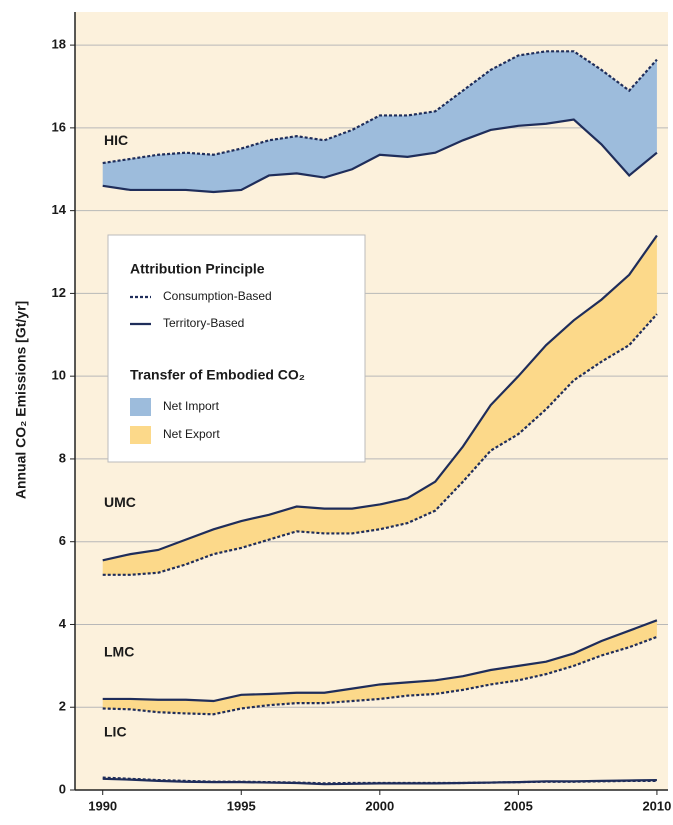 The width and height of the screenshot is (673, 825). I want to click on x-tick-label: 2010, so click(656, 805).